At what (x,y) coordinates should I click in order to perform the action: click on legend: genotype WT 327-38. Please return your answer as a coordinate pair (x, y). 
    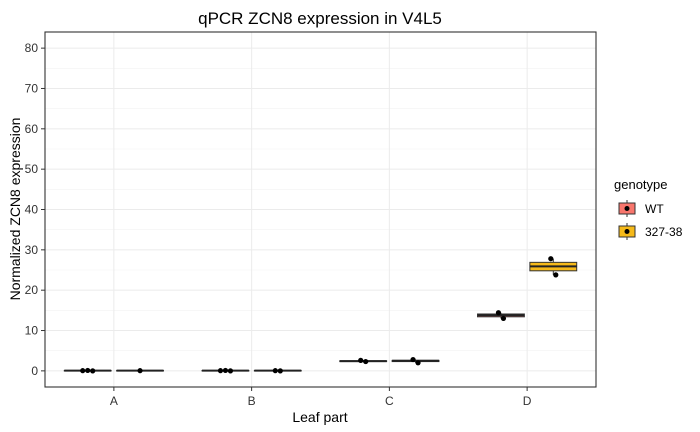
    Looking at the image, I should click on (648, 208).